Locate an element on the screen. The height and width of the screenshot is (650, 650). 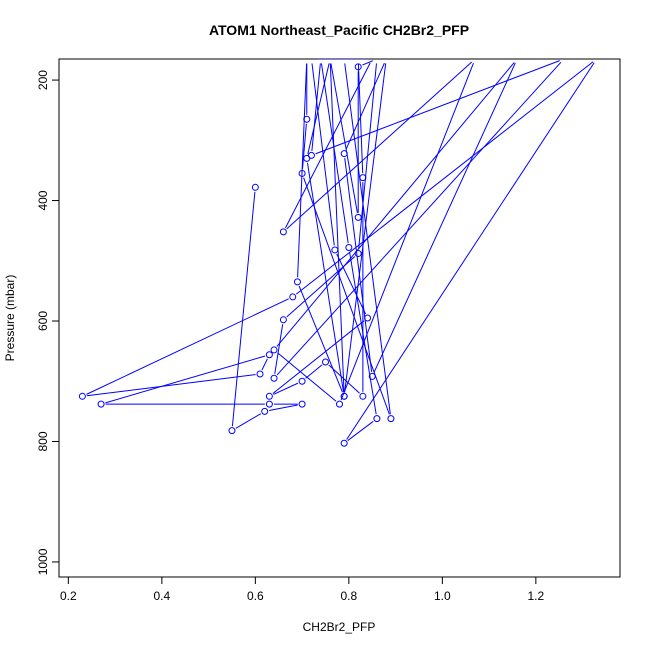
chart-title: ATOM1 Northeast_Pacific CH2Br2_PFP is located at coordinates (339, 30).